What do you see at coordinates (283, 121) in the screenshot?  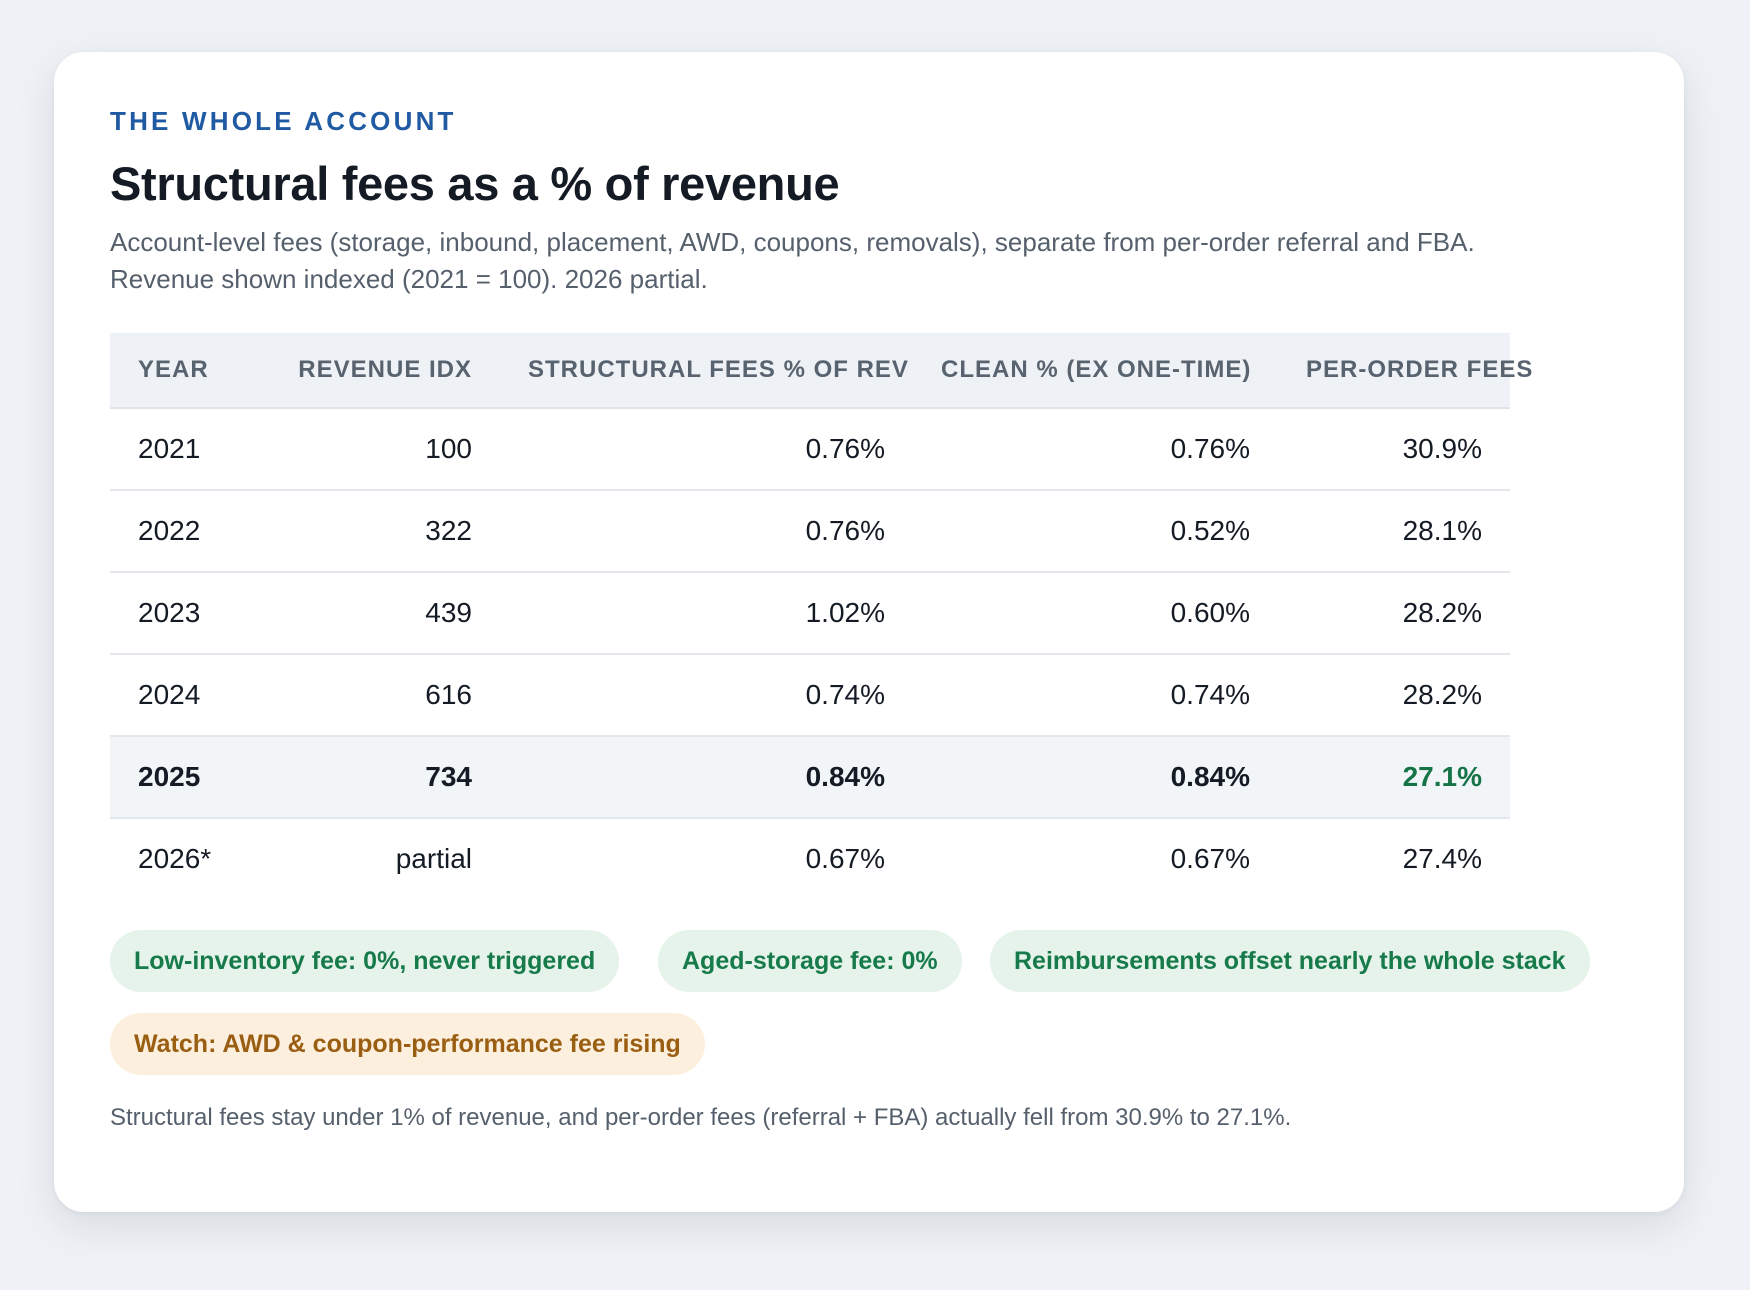 I see `section-eyebrow: THE WHOLE ACCOUNT` at bounding box center [283, 121].